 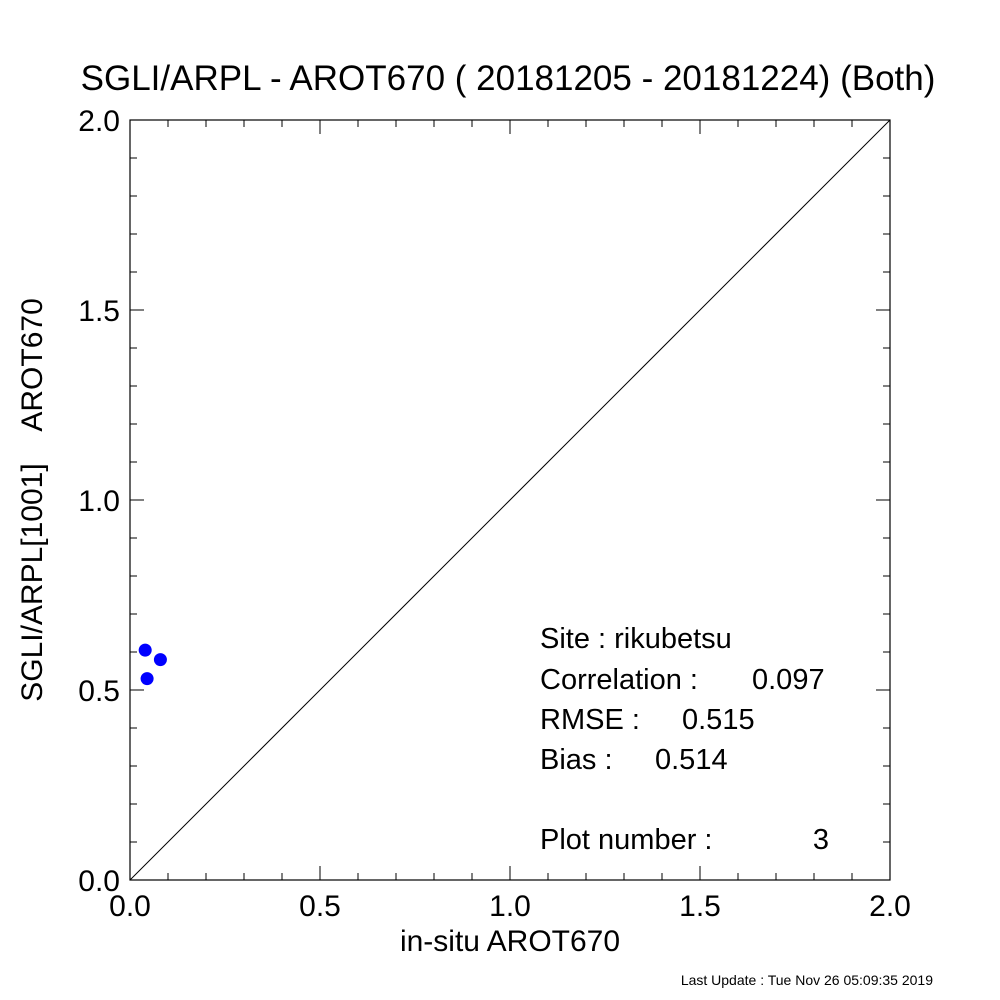 I want to click on bias-value: 0.514, so click(x=691, y=760).